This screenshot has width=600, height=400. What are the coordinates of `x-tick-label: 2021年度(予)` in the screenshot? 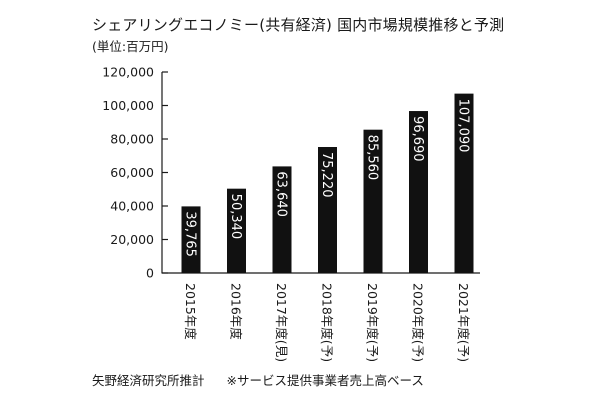 It's located at (463, 322).